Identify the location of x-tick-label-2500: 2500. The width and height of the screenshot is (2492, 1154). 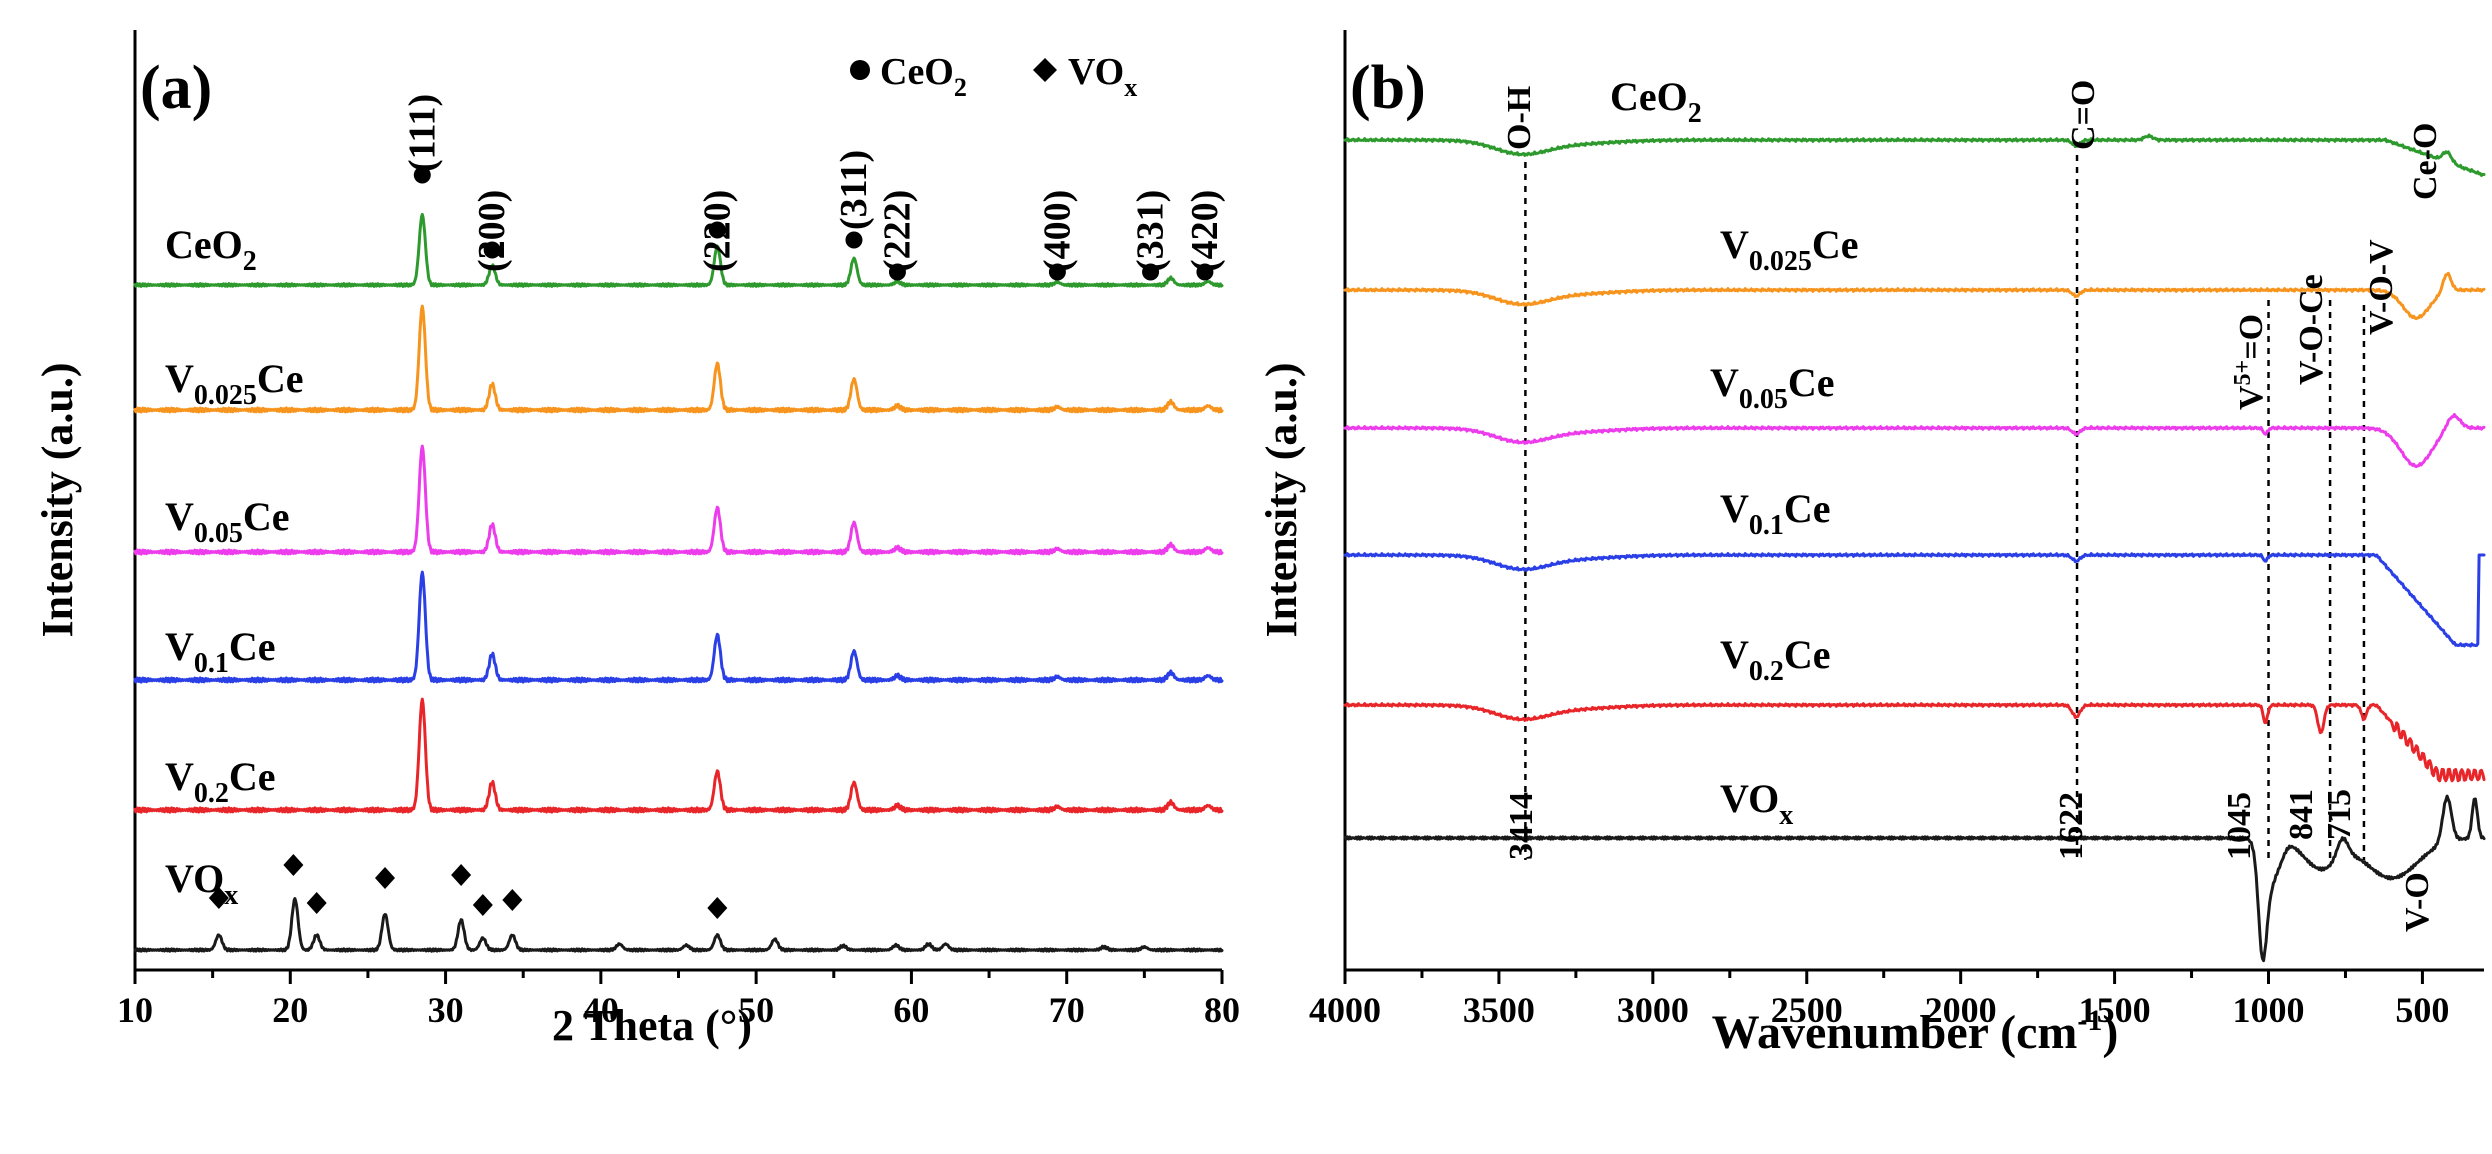
(1807, 1010).